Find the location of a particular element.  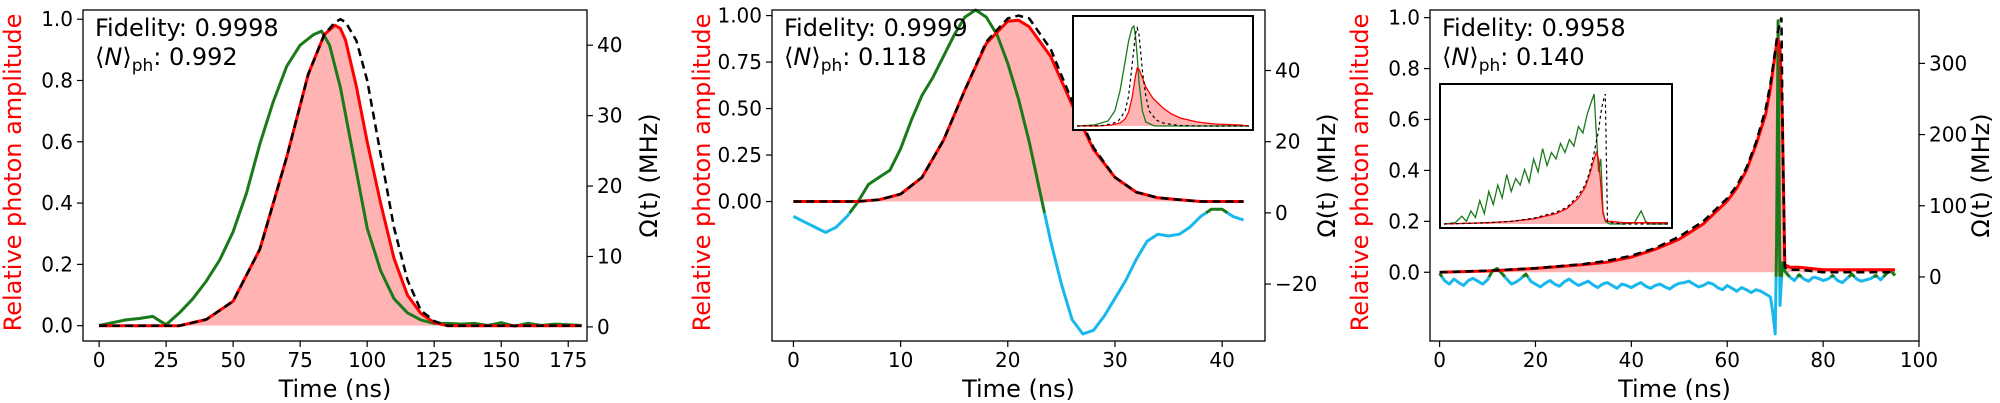

p3-y-right-tick-label: 200 is located at coordinates (1948, 135).